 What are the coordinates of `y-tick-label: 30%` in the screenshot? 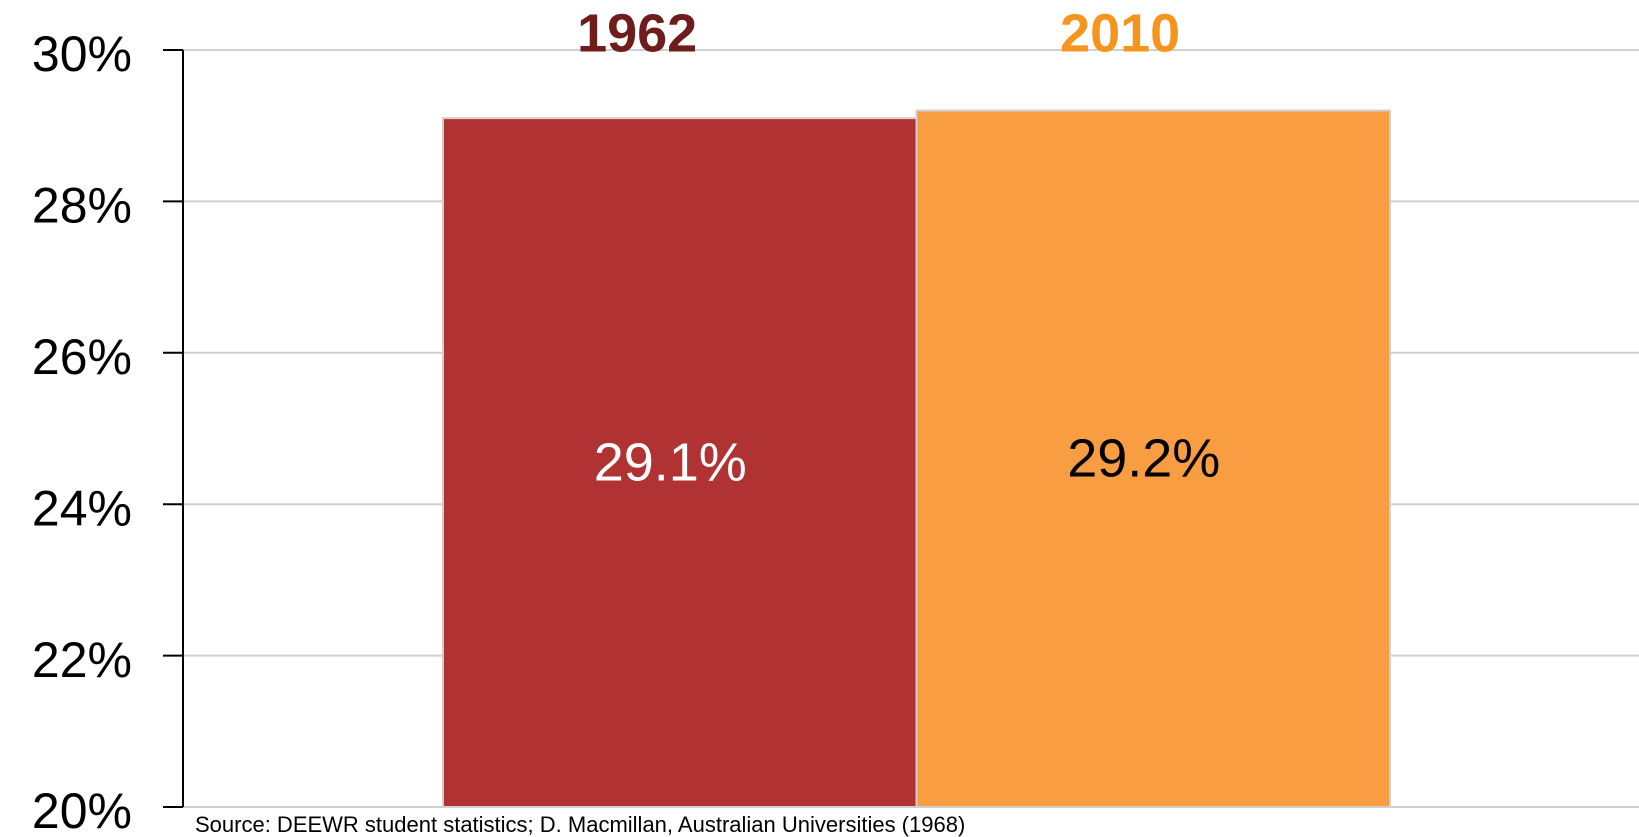 It's located at (82, 54).